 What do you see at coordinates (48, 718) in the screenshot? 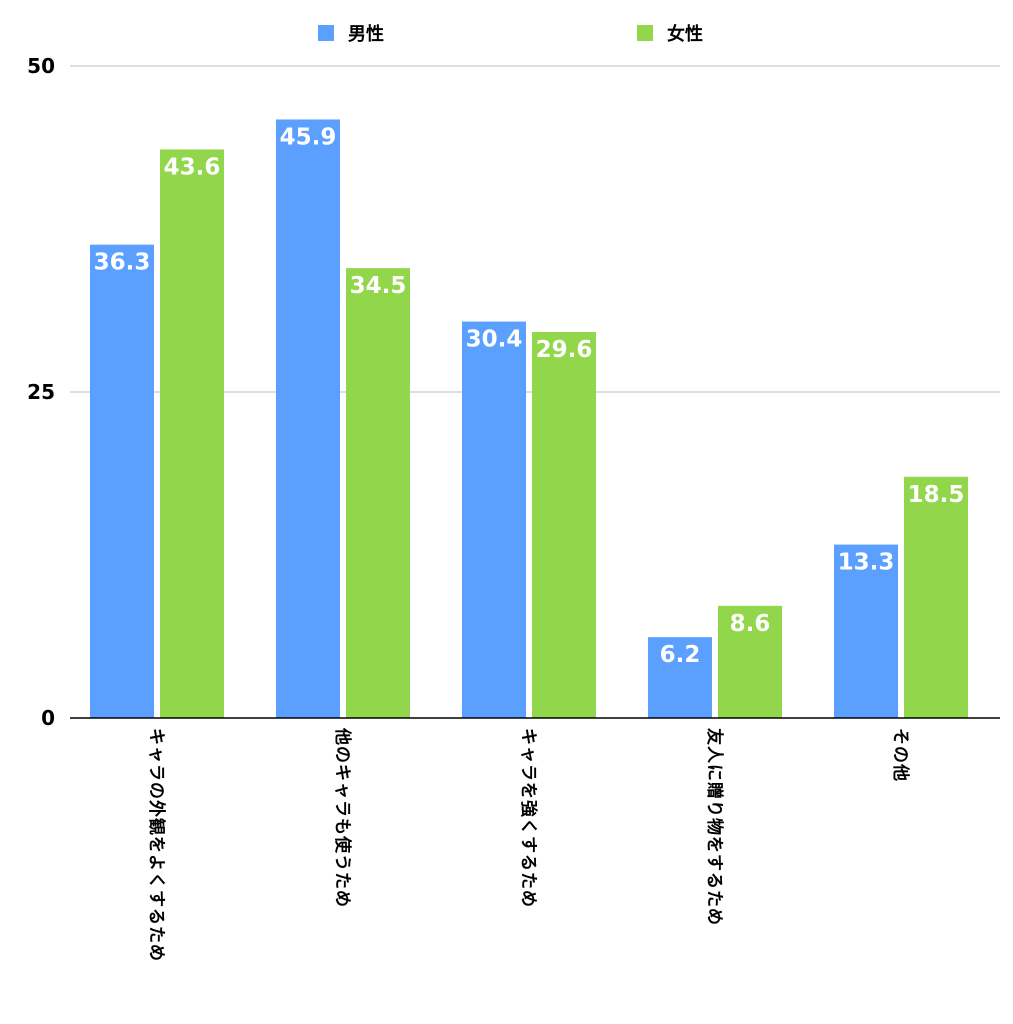
I see `y-tick-label: 0` at bounding box center [48, 718].